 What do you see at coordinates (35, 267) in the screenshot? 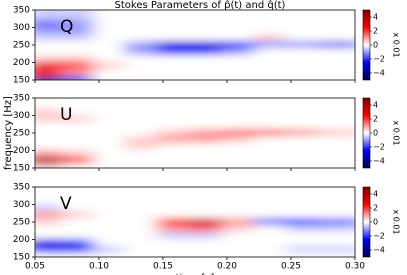
I see `x-tick-label: 0.05` at bounding box center [35, 267].